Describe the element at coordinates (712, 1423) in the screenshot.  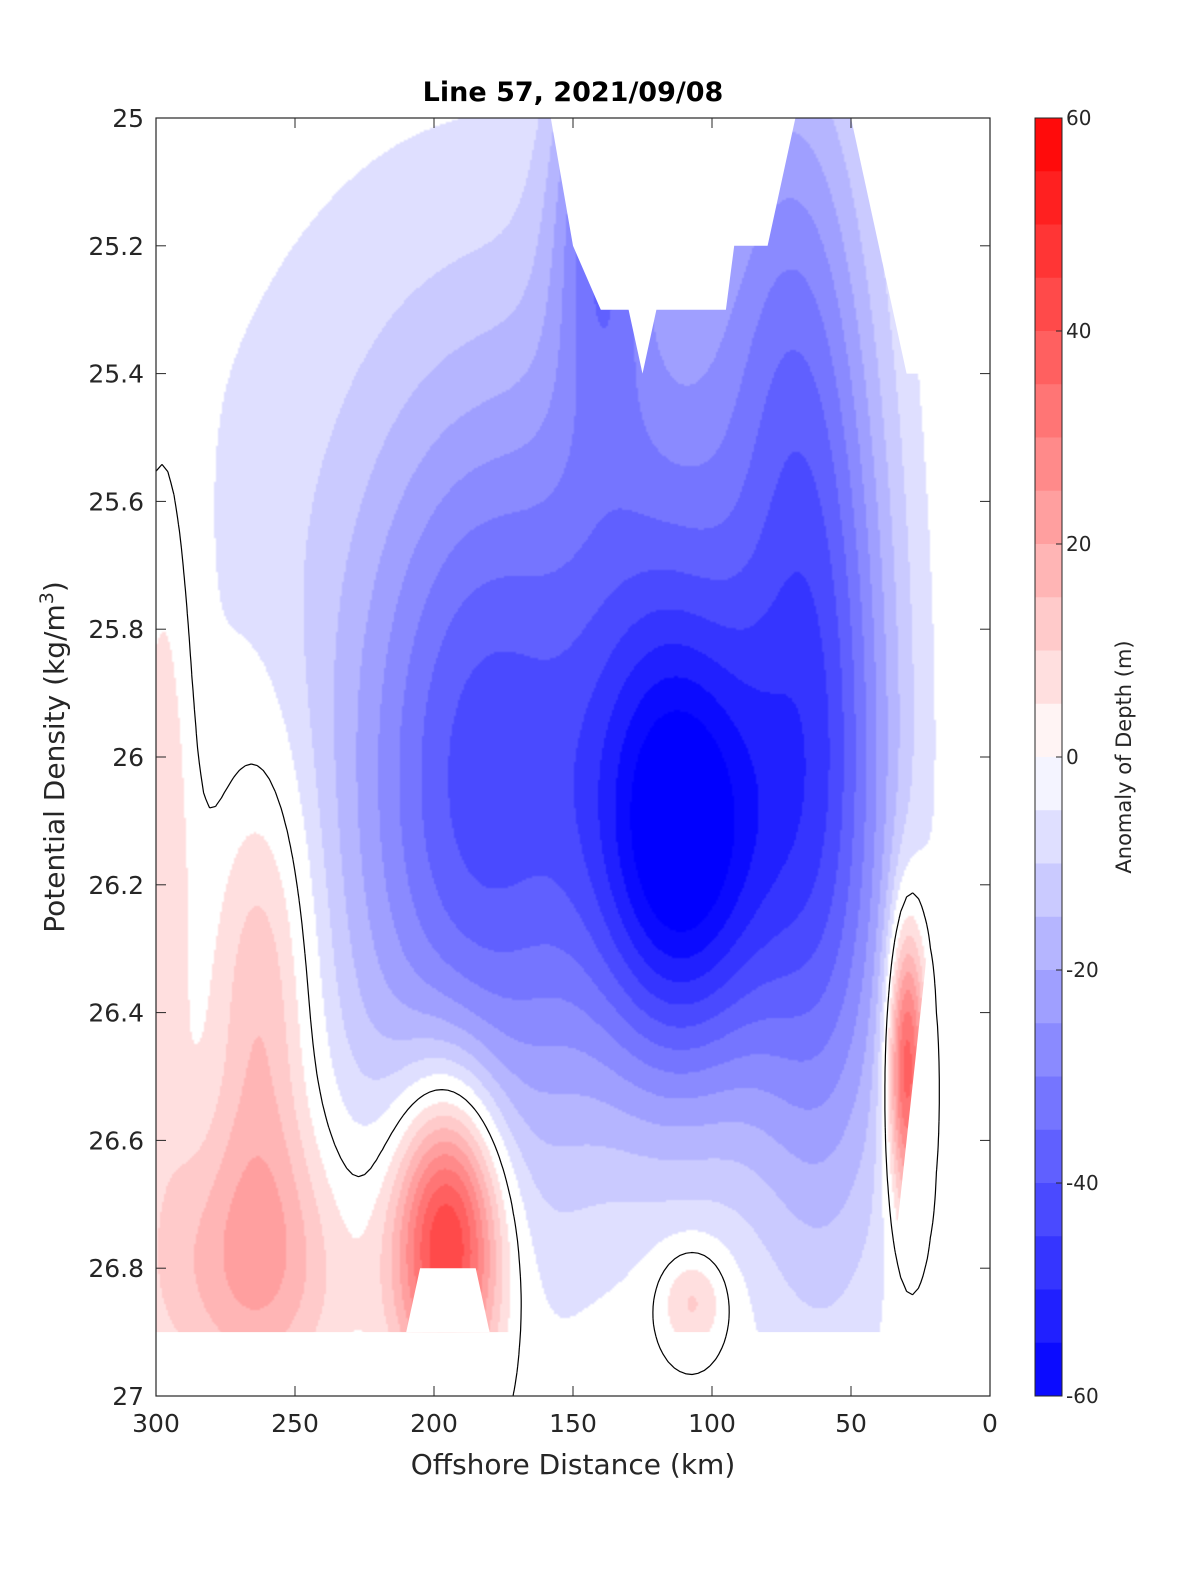
I see `x-tick-label: 100` at that location.